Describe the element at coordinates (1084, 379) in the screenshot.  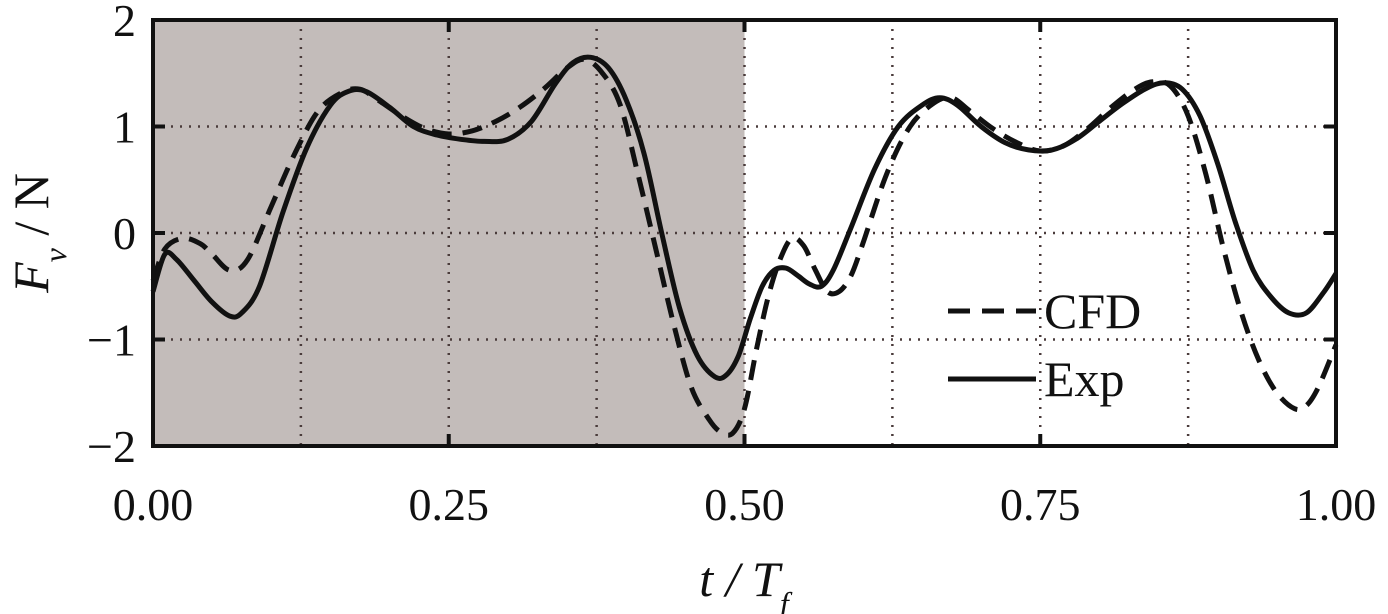
I see `legend-label-exp: Exp` at that location.